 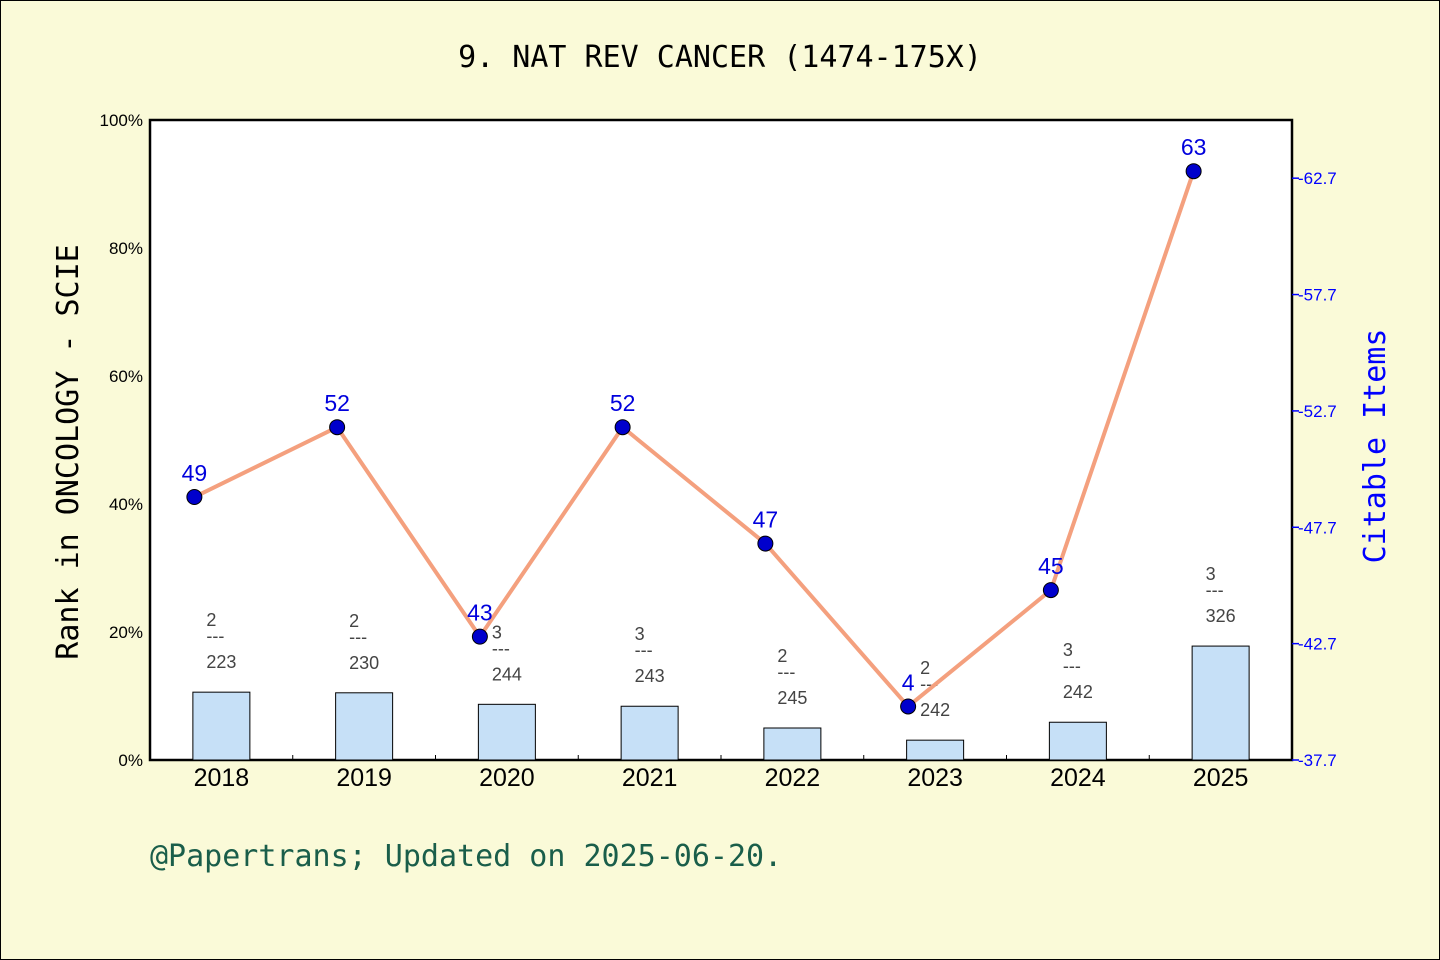 What do you see at coordinates (364, 663) in the screenshot?
I see `total-label: 230` at bounding box center [364, 663].